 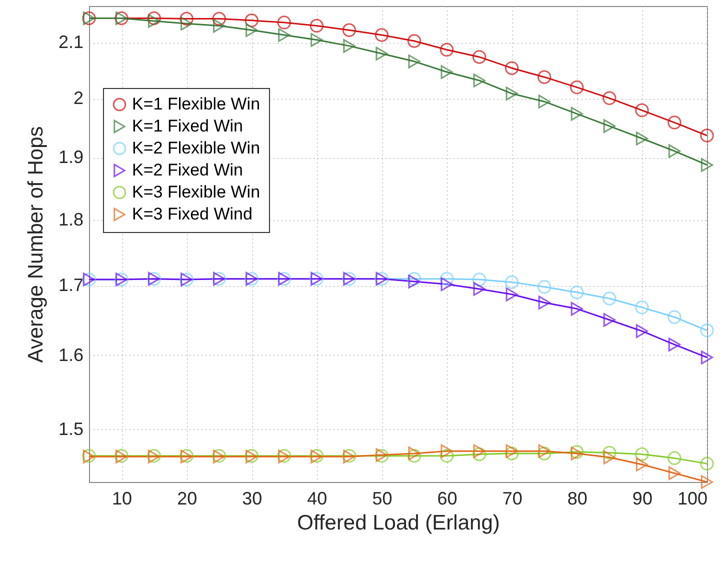 I want to click on y-tick-label: 1.5, so click(x=71, y=428).